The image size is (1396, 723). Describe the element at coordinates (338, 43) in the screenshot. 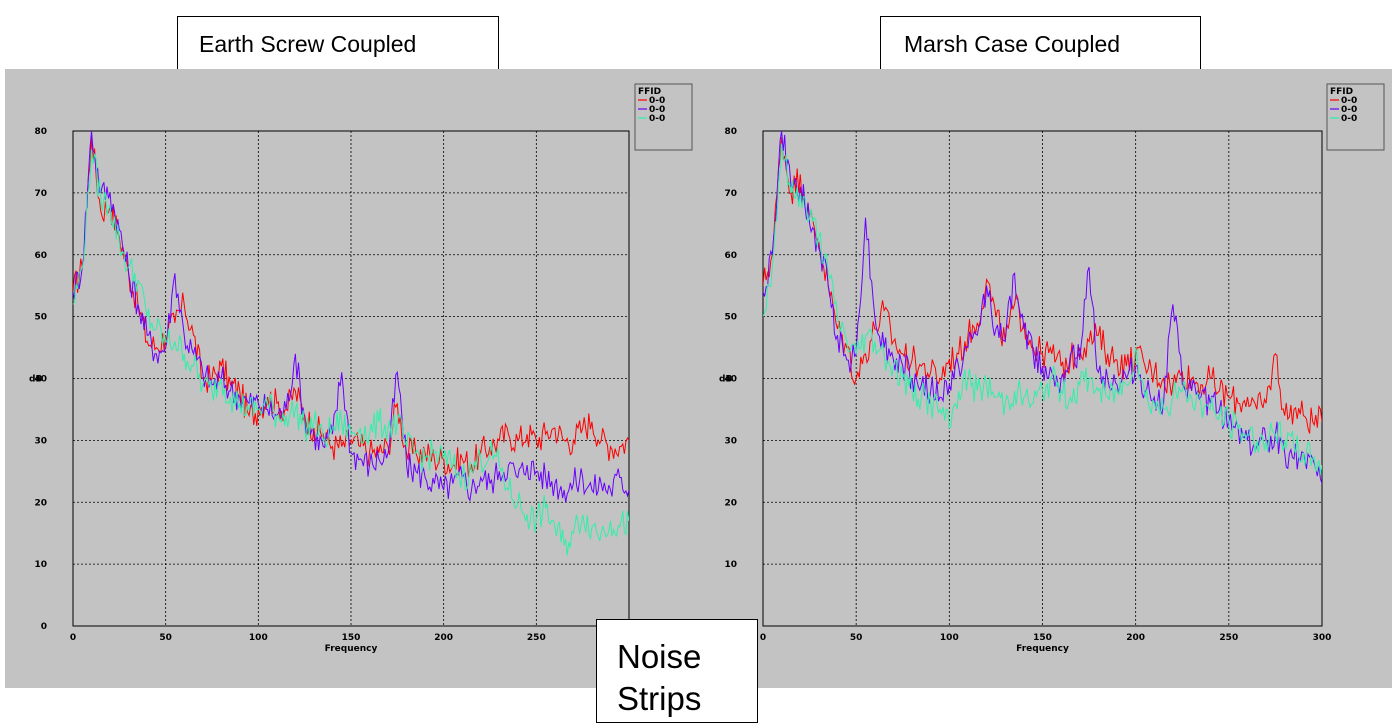

I see `earth-screw-caption: Earth Screw Coupled` at that location.